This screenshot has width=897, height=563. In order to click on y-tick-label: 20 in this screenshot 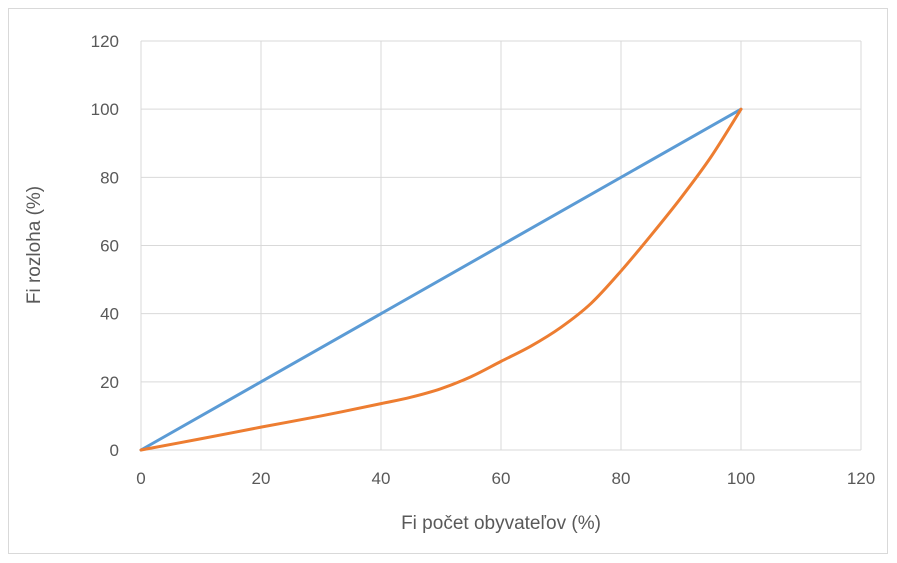, I will do `click(109, 382)`.